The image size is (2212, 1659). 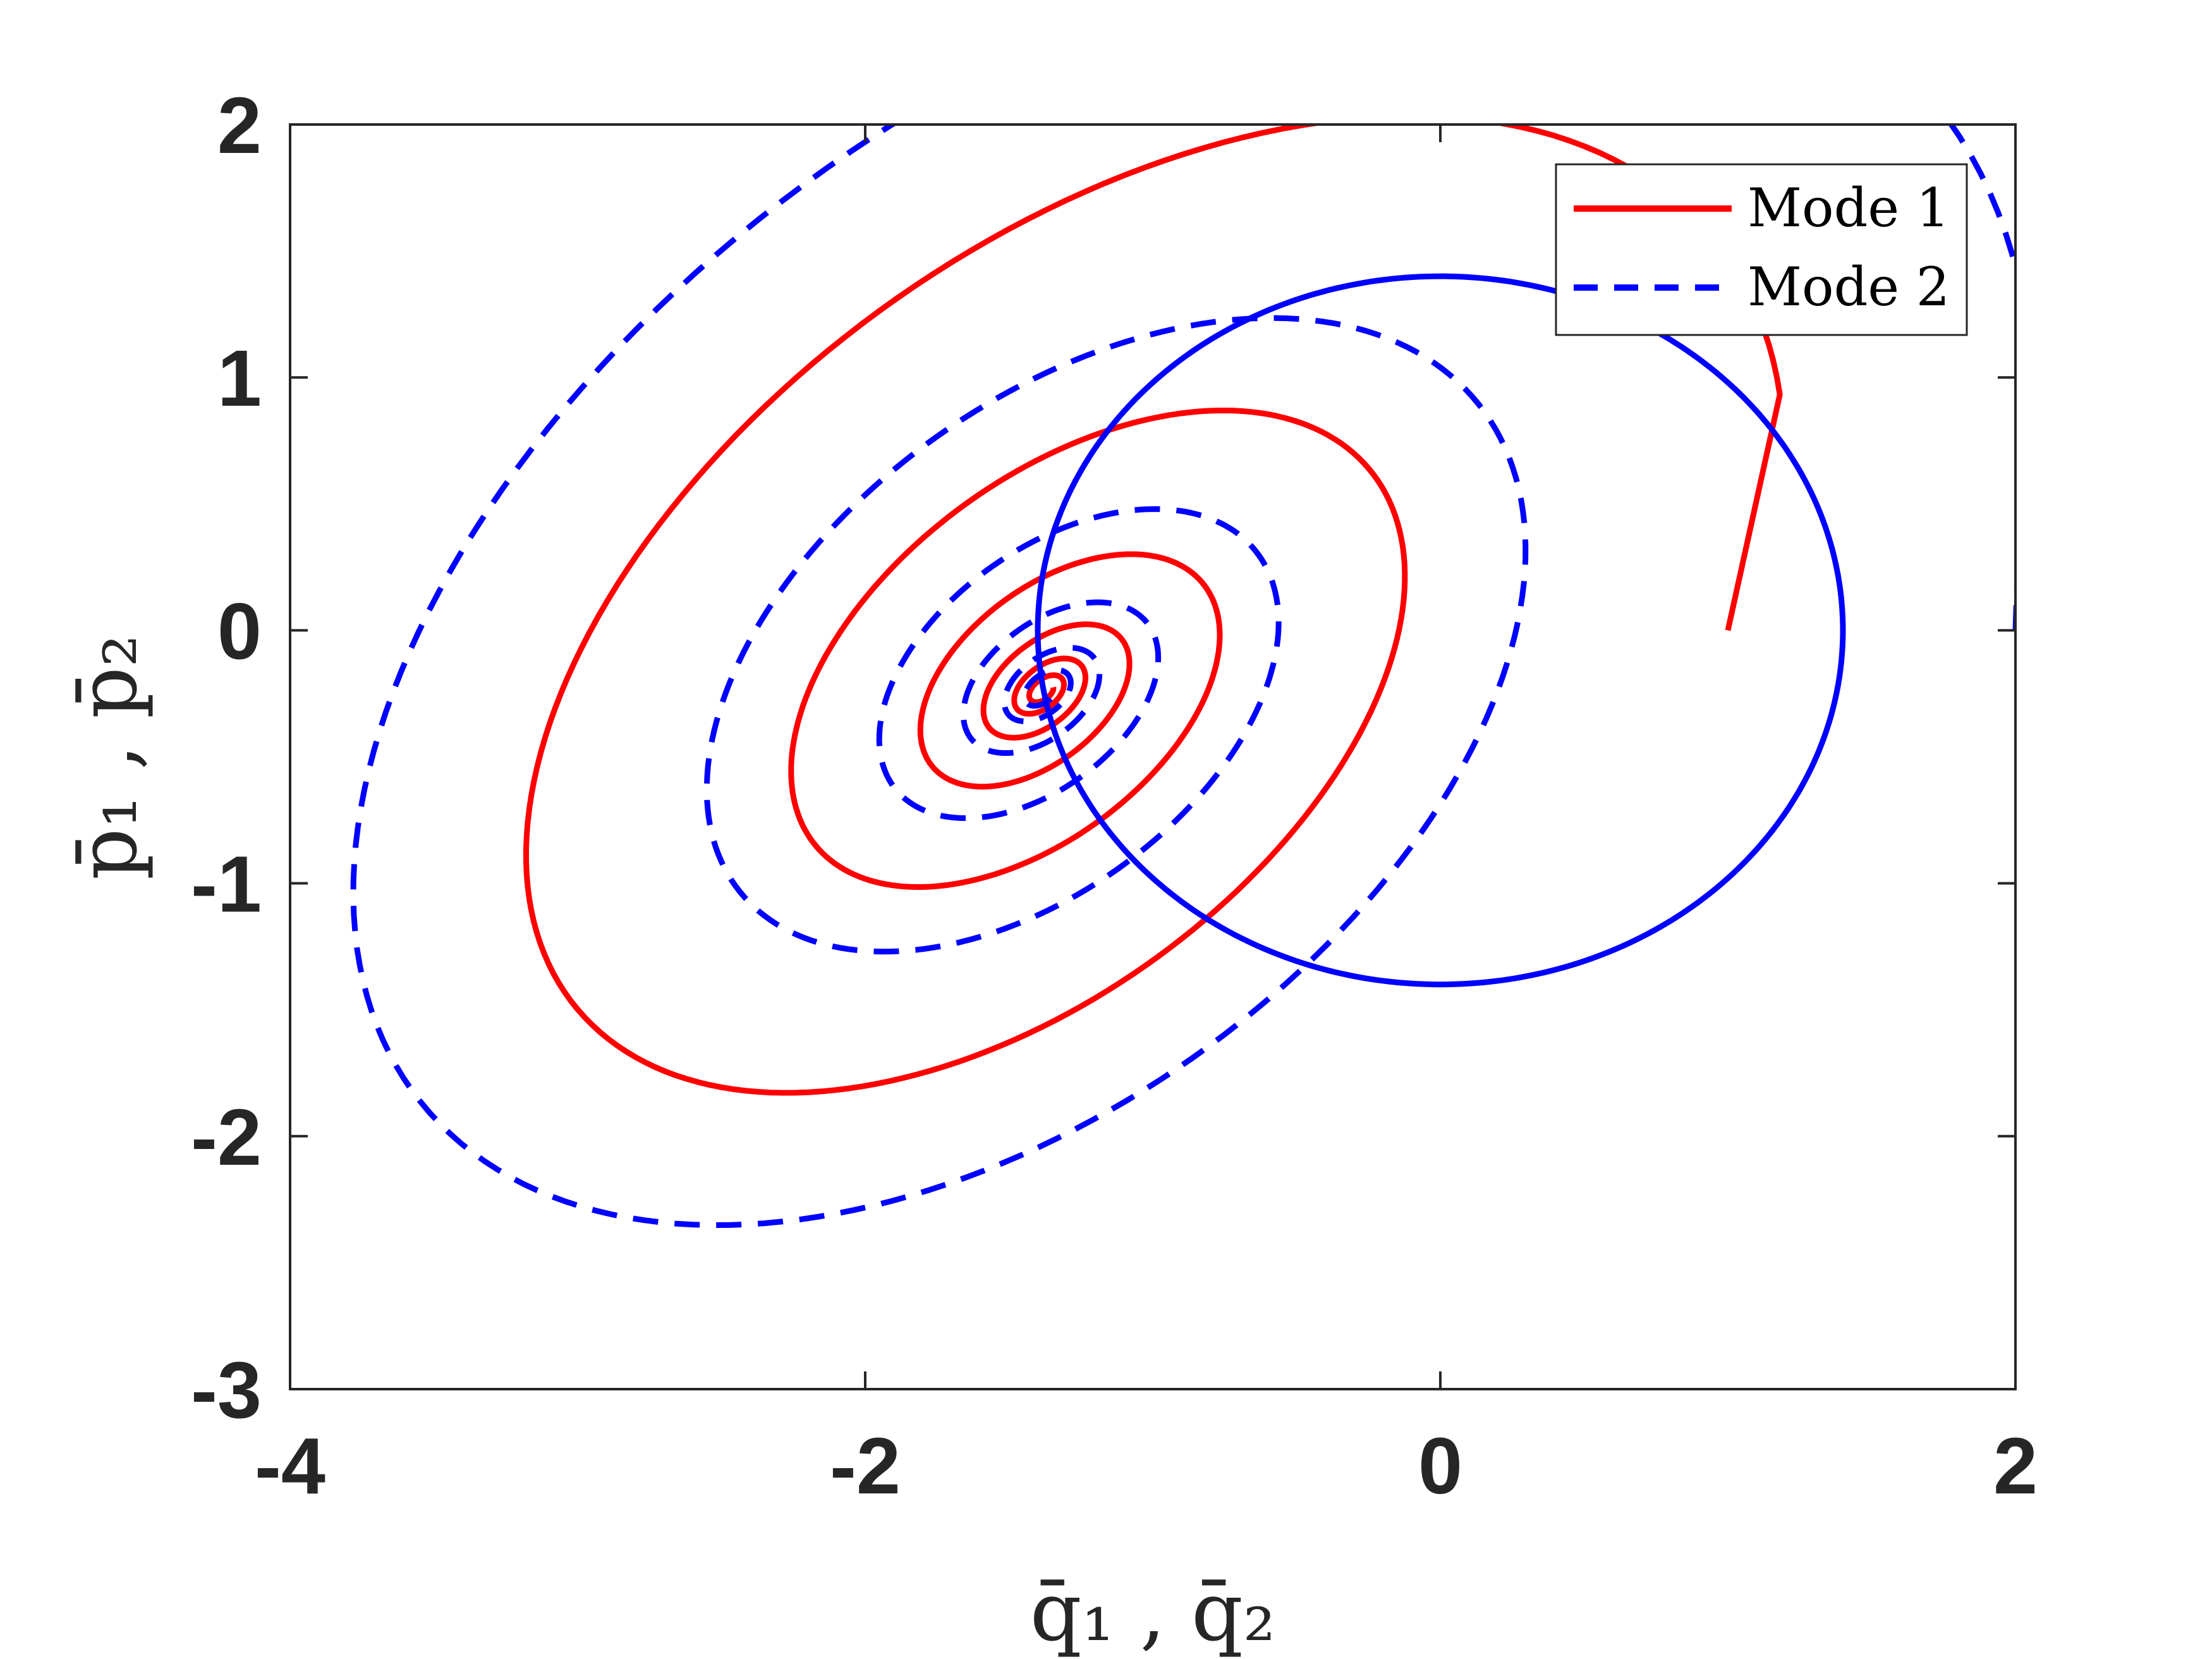 What do you see at coordinates (226, 1137) in the screenshot?
I see `y-tick-label: -2` at bounding box center [226, 1137].